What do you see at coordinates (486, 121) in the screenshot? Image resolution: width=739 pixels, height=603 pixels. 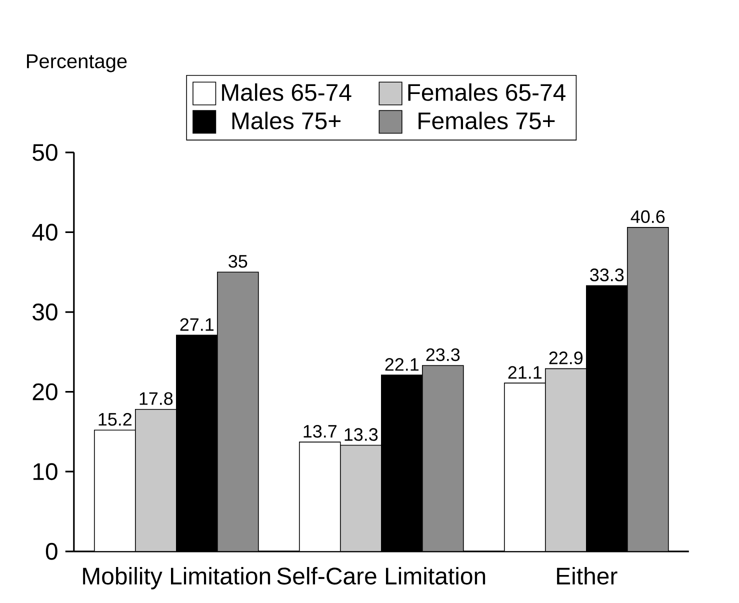 I see `legend-label: Females 75+` at bounding box center [486, 121].